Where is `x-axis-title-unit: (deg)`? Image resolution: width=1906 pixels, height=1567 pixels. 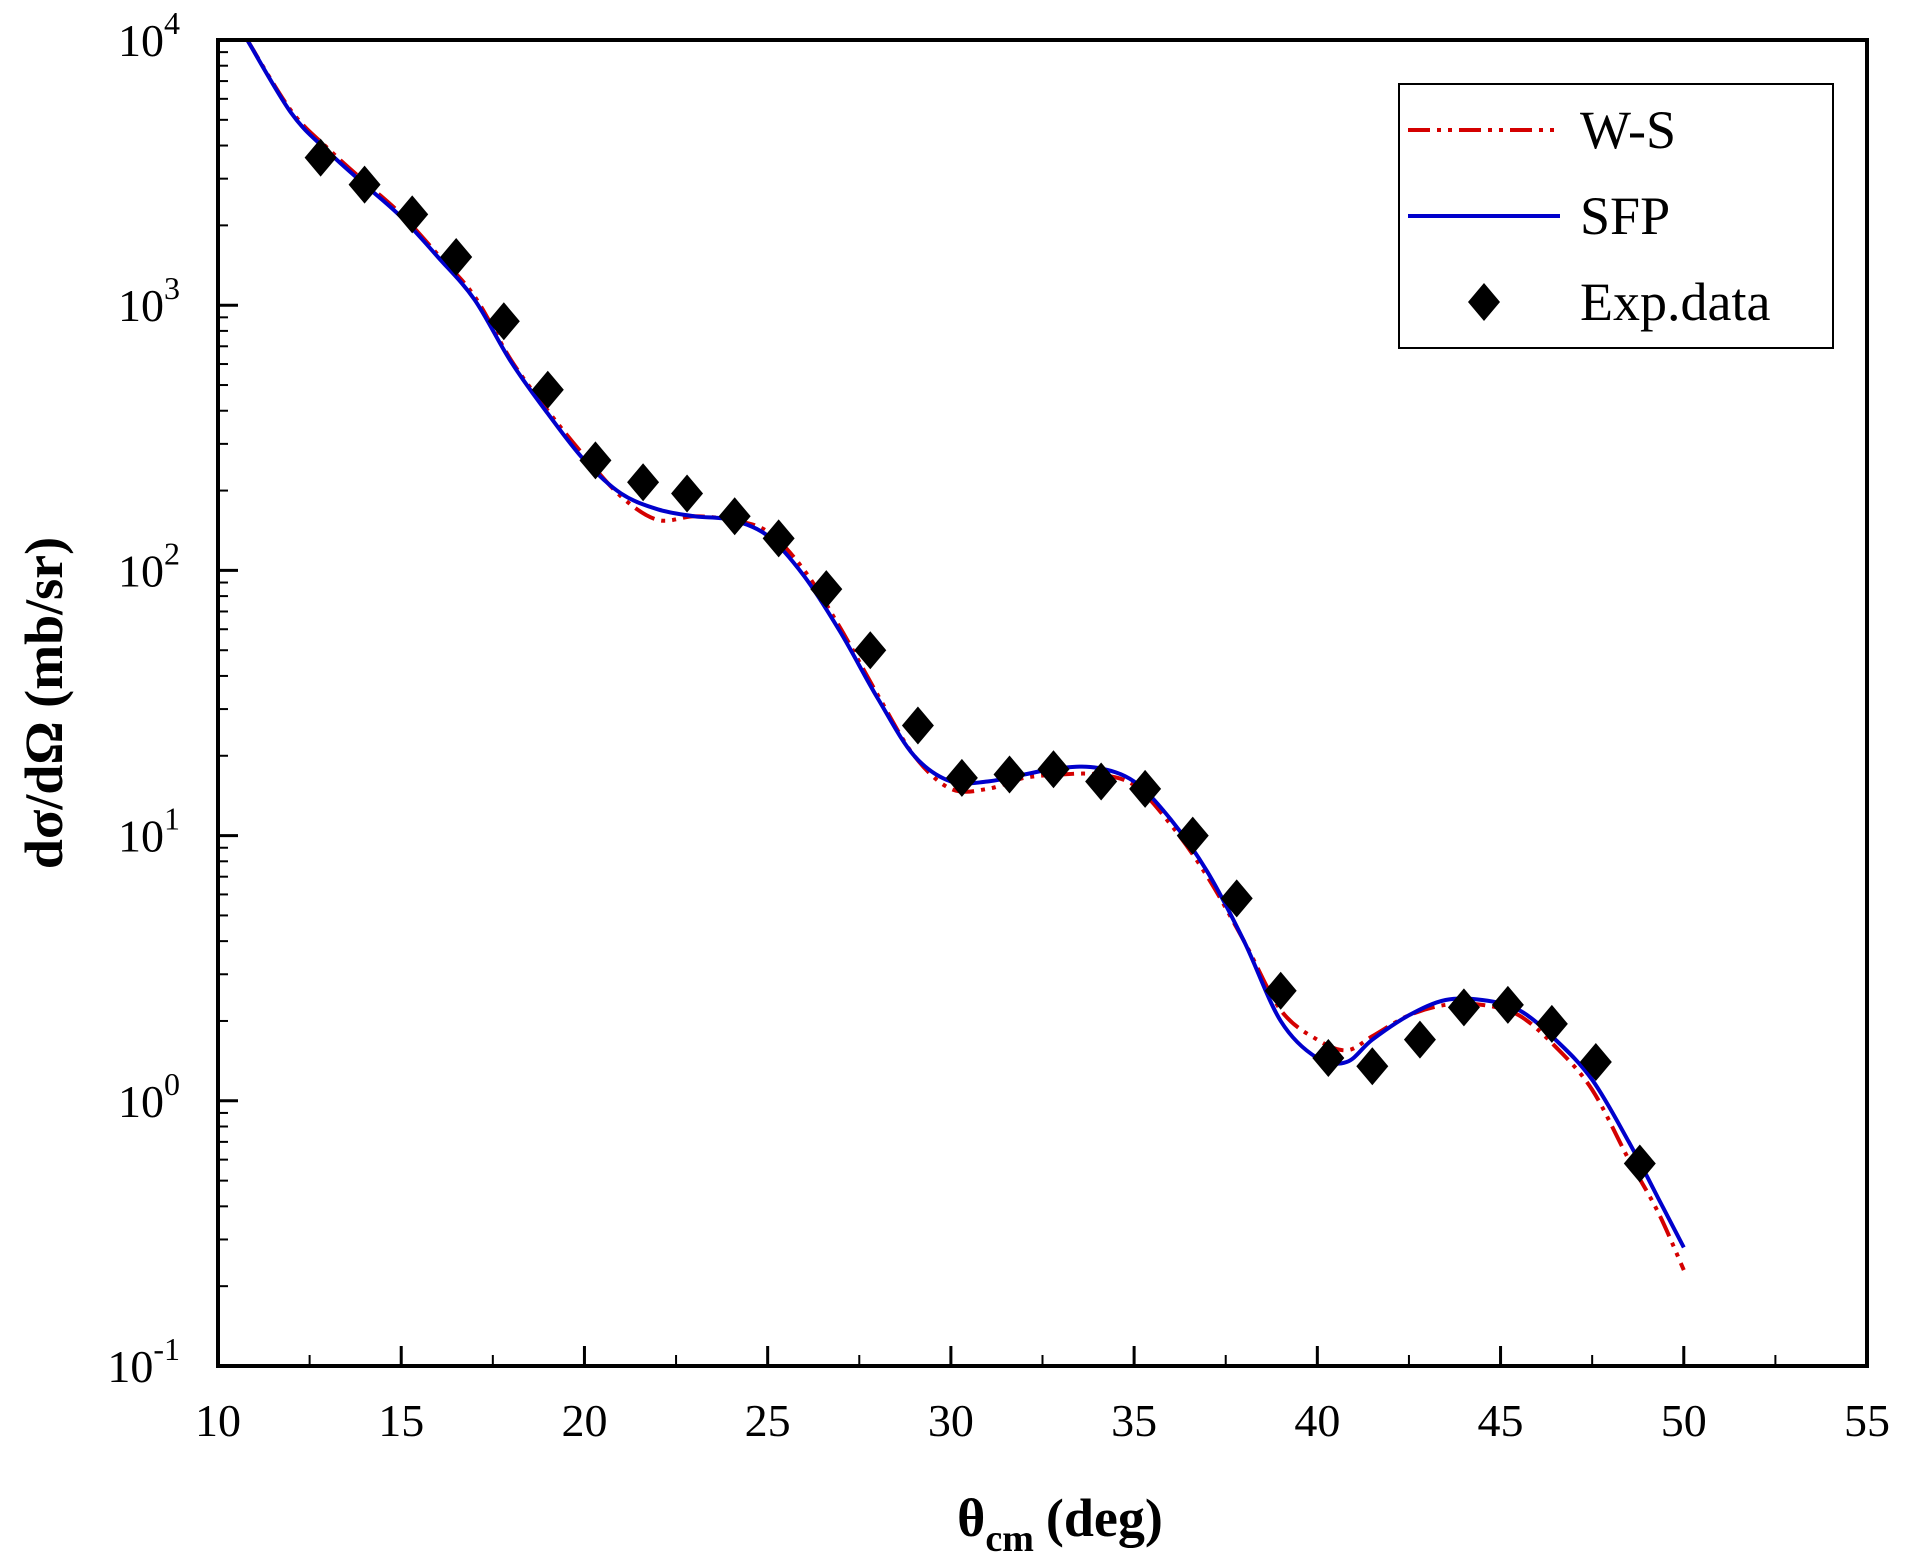
x-axis-title-unit: (deg) is located at coordinates (1104, 1518).